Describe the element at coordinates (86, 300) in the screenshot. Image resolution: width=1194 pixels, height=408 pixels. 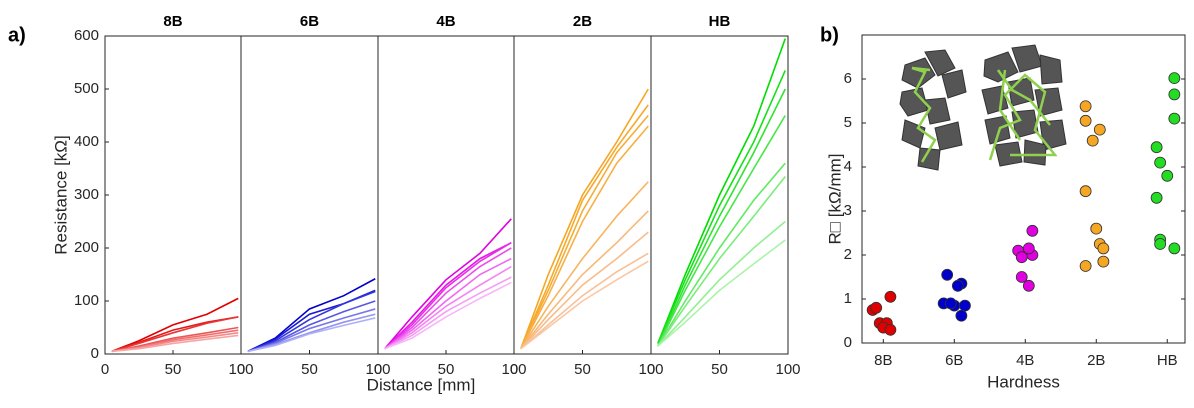
I see `y-tick-label: 100` at that location.